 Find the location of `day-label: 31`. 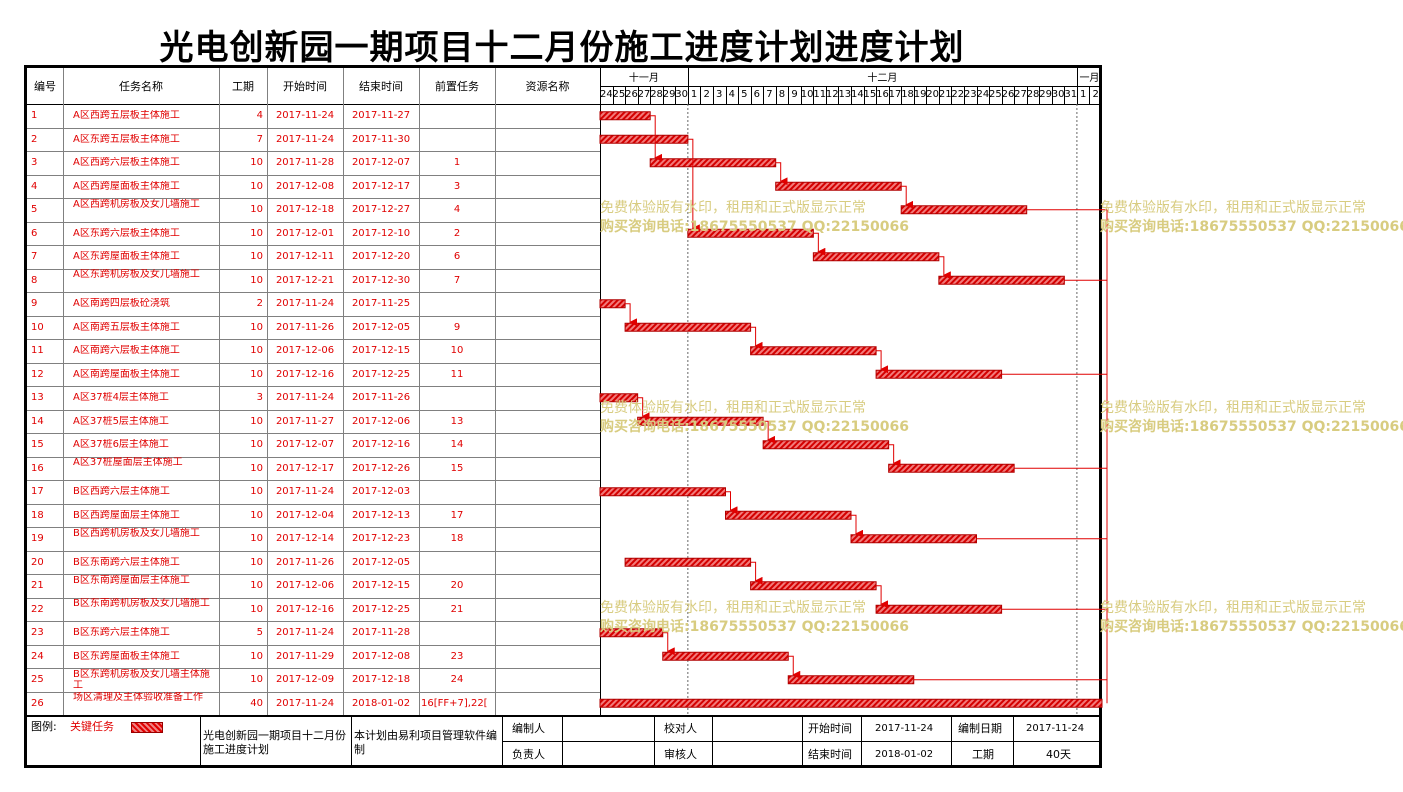

day-label: 31 is located at coordinates (1071, 94).